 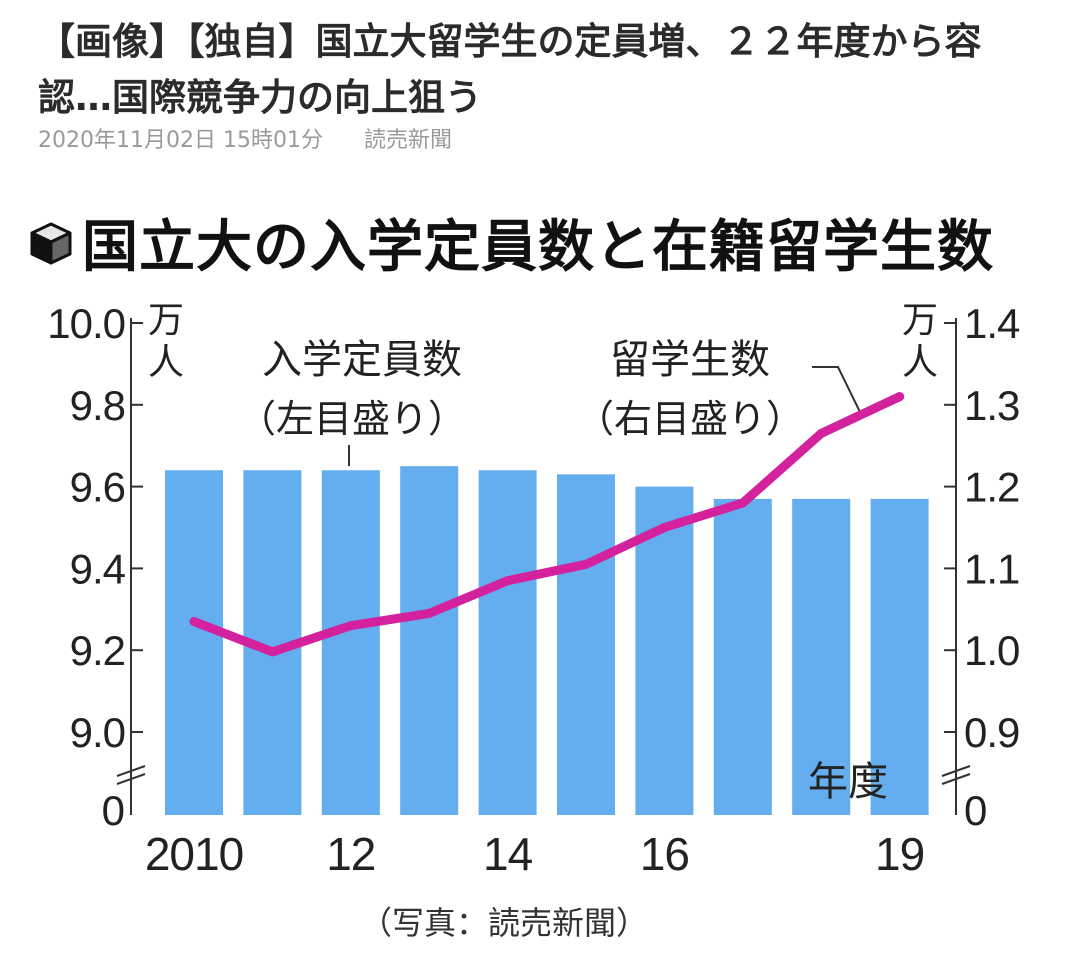 What do you see at coordinates (180, 140) in the screenshot?
I see `article-date: 2020年11月02日 15時01分` at bounding box center [180, 140].